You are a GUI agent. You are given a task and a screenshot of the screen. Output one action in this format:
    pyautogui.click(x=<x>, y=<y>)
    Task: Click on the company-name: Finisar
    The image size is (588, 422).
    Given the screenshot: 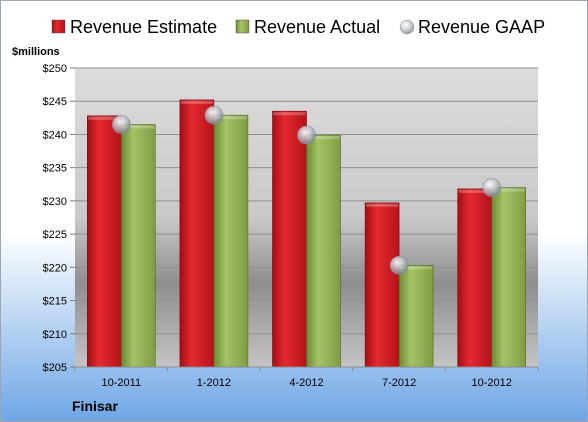 What is the action you would take?
    pyautogui.click(x=95, y=406)
    